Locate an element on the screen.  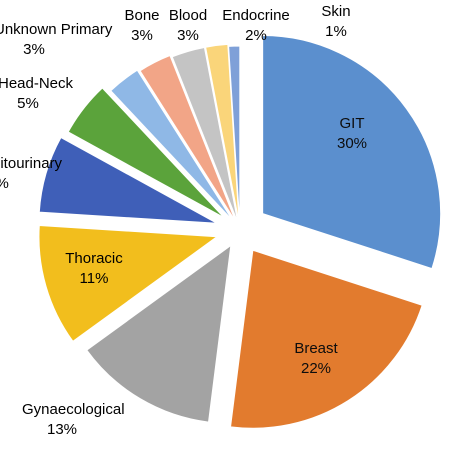
slice-label-value: 1% is located at coordinates (336, 31).